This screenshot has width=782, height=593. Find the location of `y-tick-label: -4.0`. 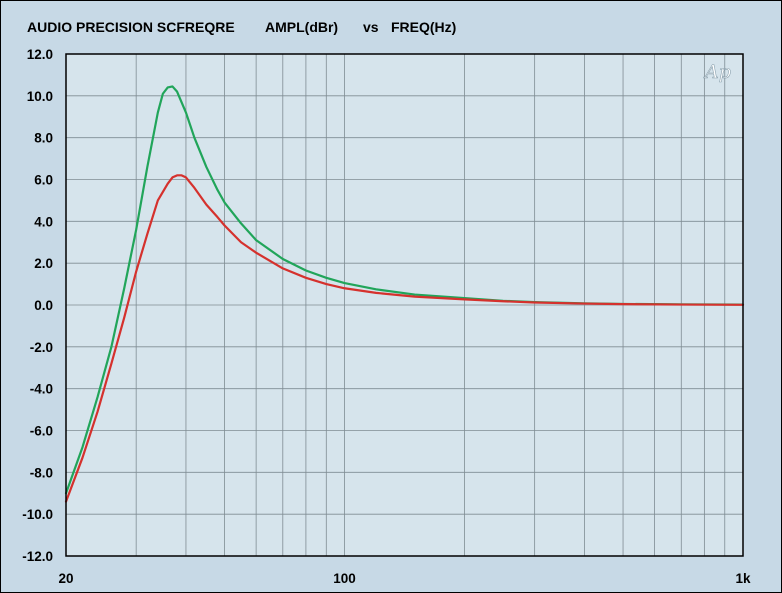

y-tick-label: -4.0 is located at coordinates (41, 389).